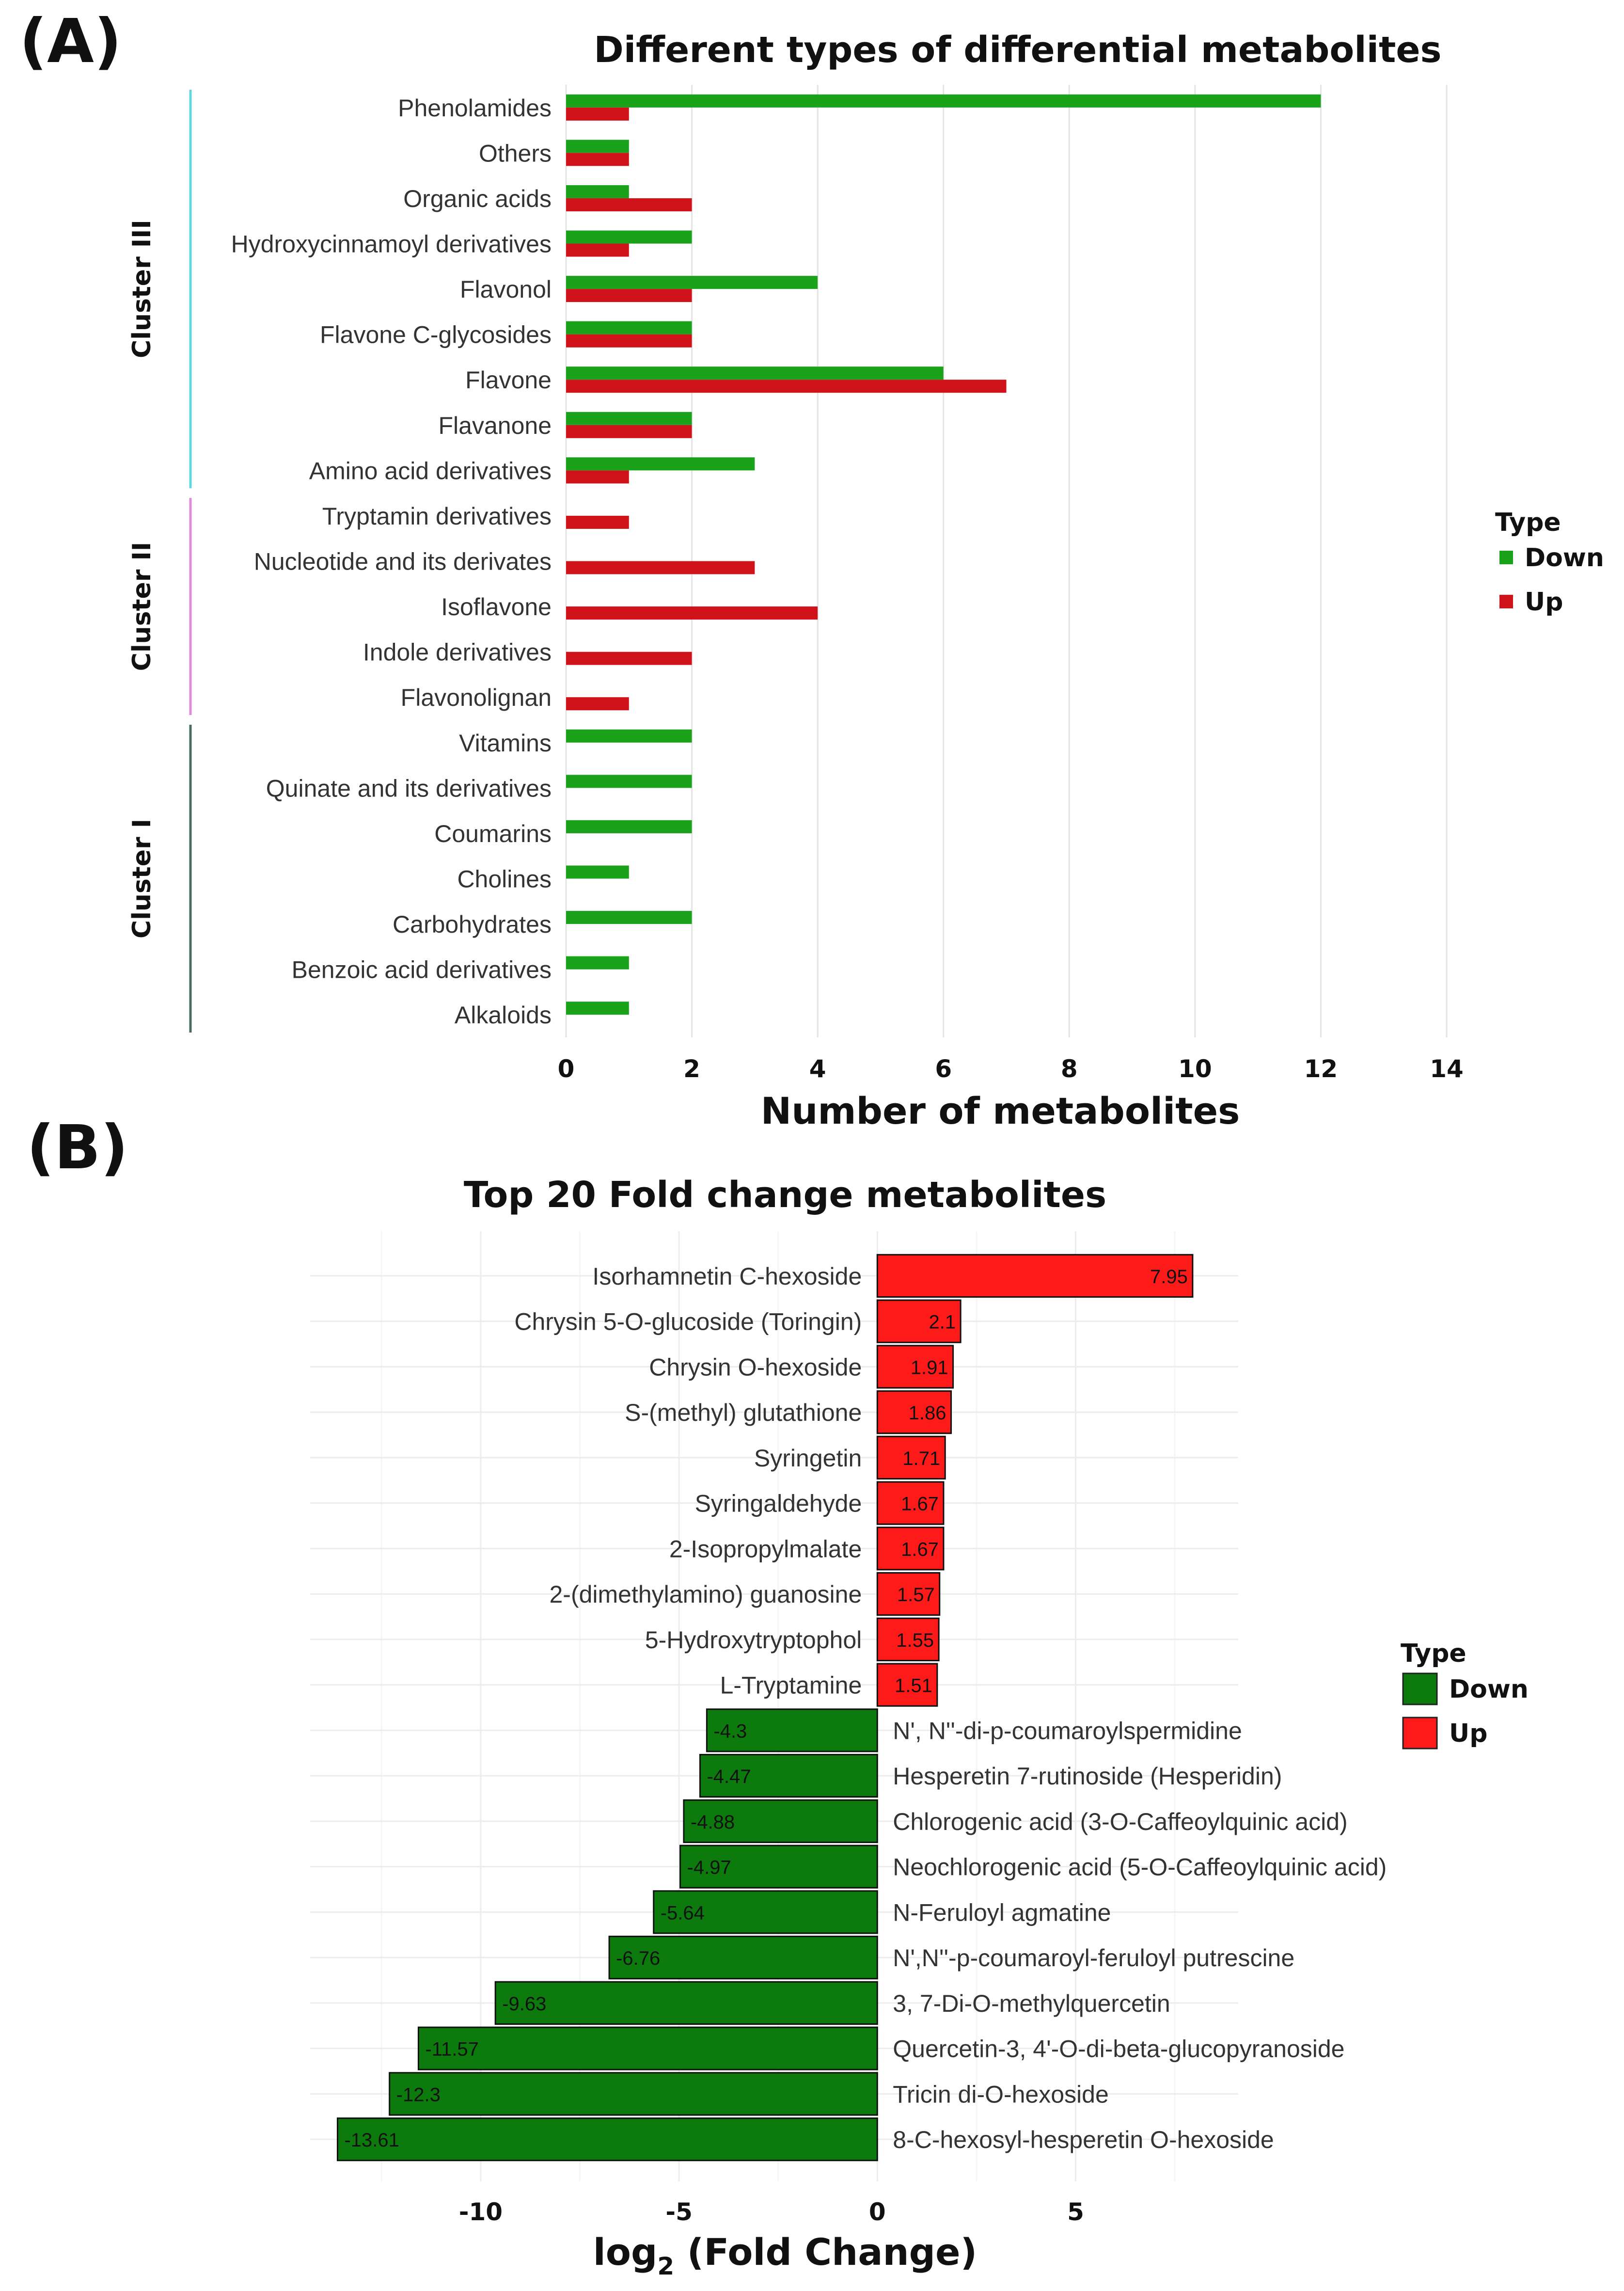 This screenshot has width=1624, height=2291. Describe the element at coordinates (472, 924) in the screenshot. I see `panel-a-category-label: Carbohydrates` at that location.